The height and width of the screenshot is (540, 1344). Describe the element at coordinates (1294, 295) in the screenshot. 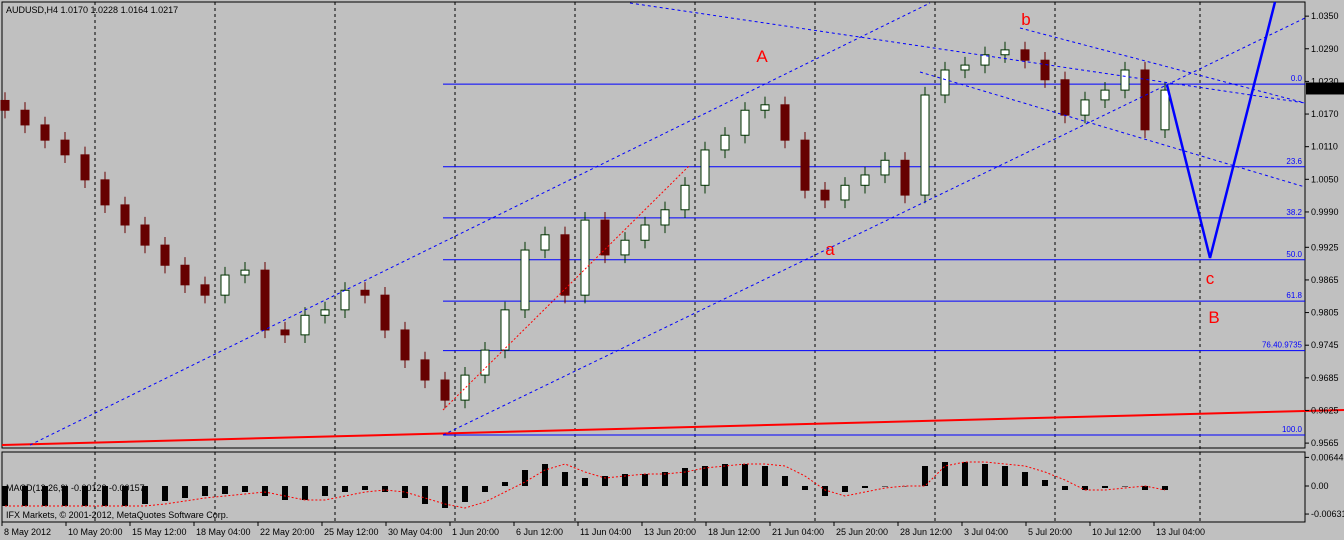

I see `fib-label: 61.8` at that location.